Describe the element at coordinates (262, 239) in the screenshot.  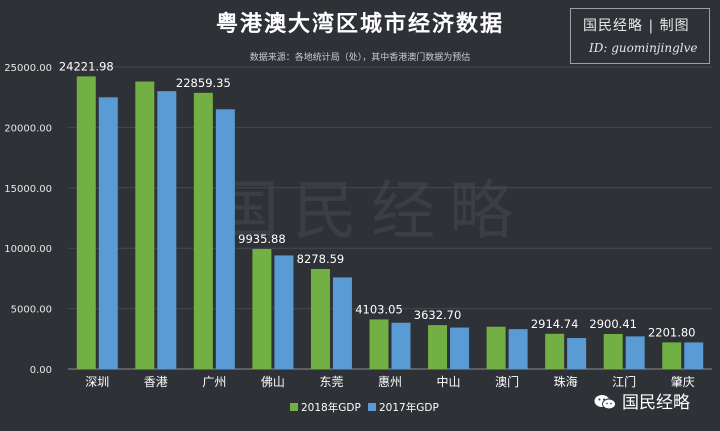
I see `data-label: 9935.88` at that location.